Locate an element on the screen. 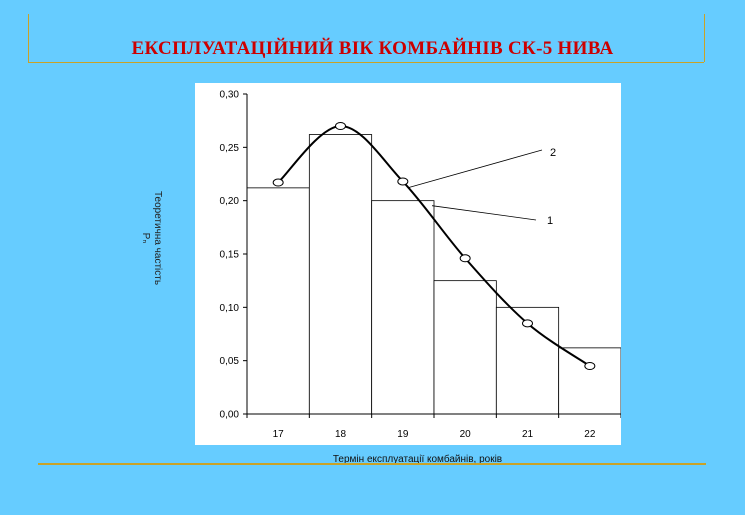 This screenshot has height=515, width=745. x-tick-label: 18 is located at coordinates (341, 434).